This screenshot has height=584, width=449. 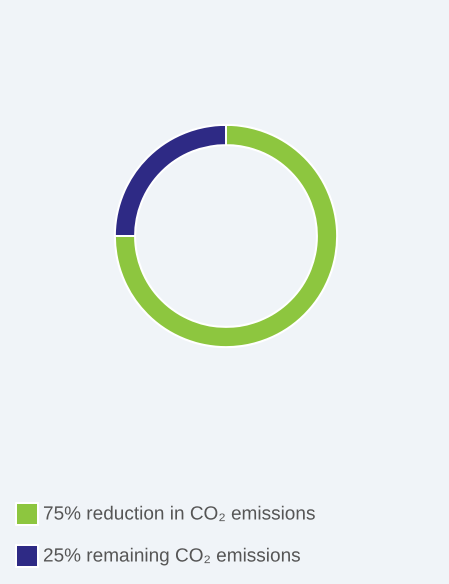 I want to click on legend-label: 25% remaining CO₂ emissions, so click(x=172, y=556).